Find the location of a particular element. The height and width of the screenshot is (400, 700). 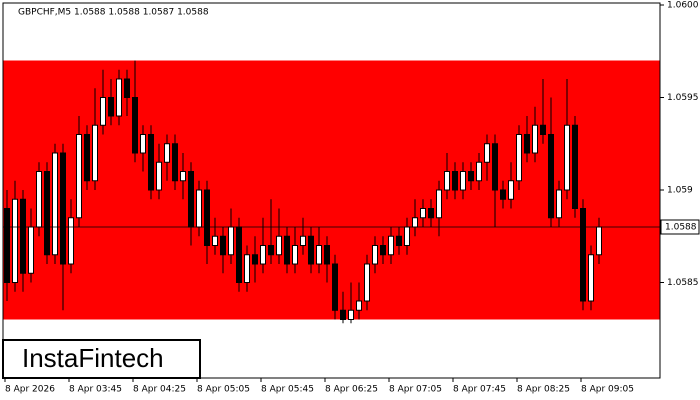

y-tick-label: 1.0585 is located at coordinates (683, 283).